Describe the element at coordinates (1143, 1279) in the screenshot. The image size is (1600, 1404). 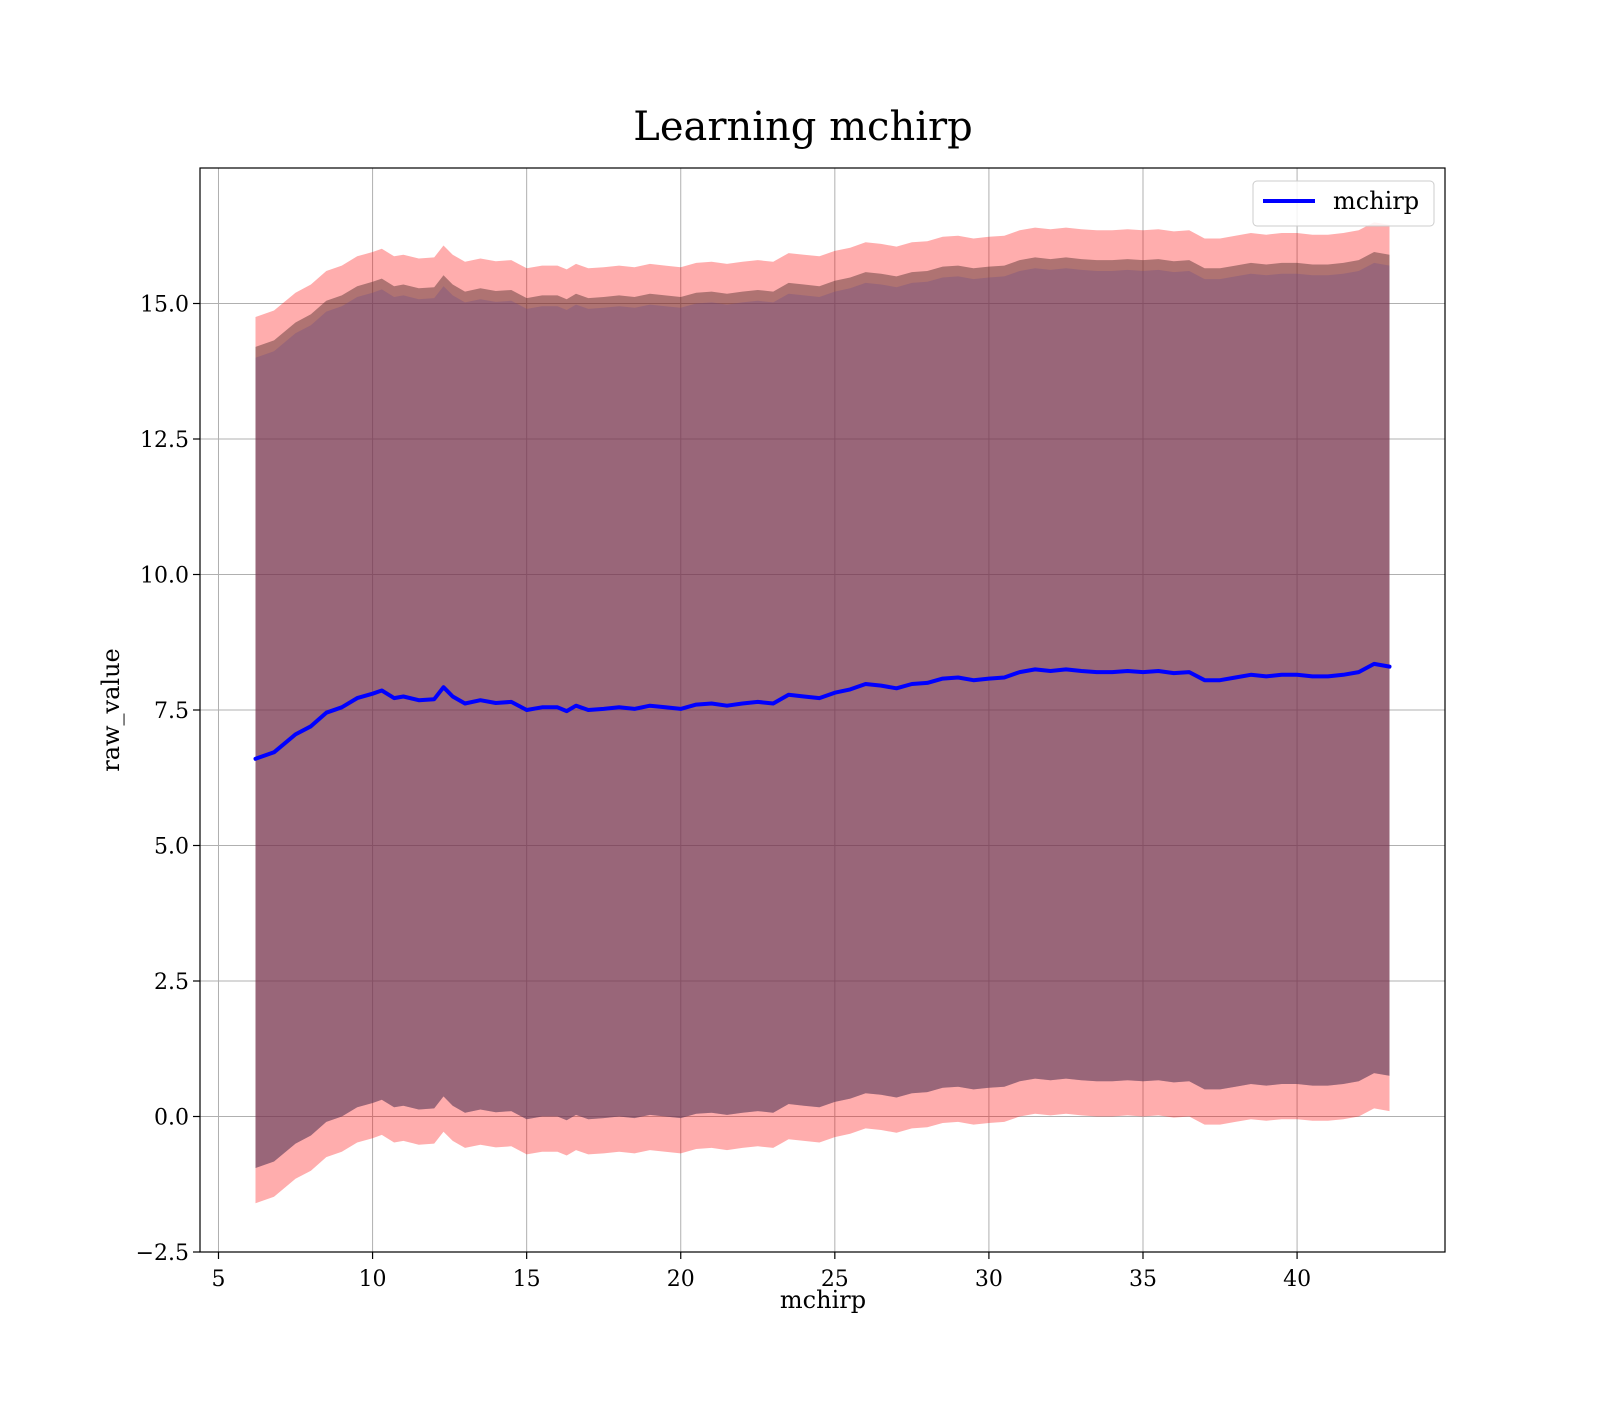
I see `x-tick-label: 35` at that location.